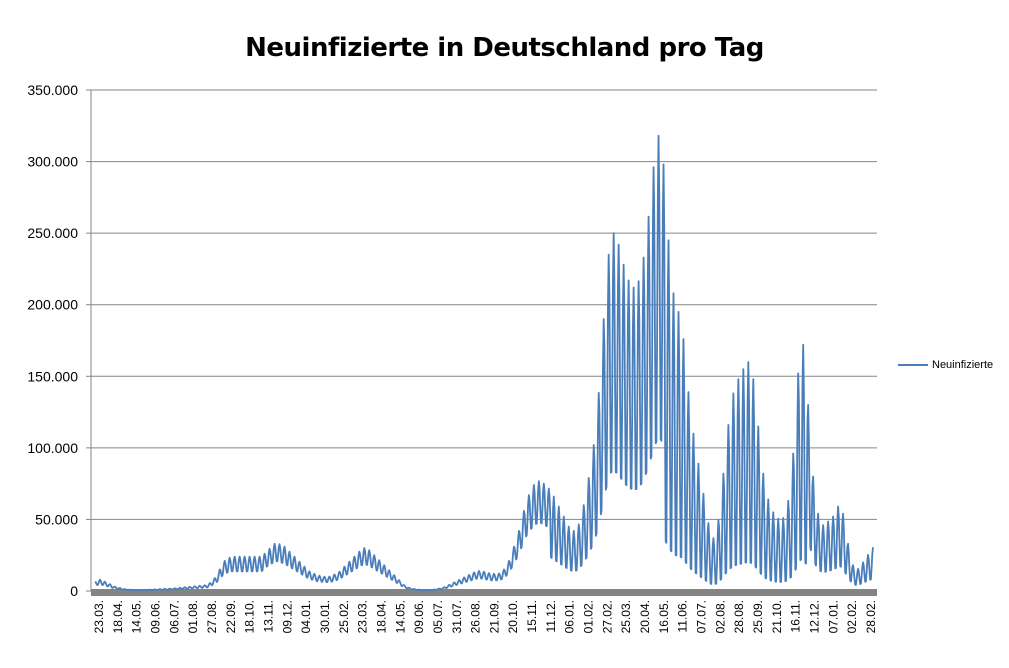 This screenshot has height=668, width=1009. What do you see at coordinates (287, 616) in the screenshot?
I see `x-tick-label: 09.12.` at bounding box center [287, 616].